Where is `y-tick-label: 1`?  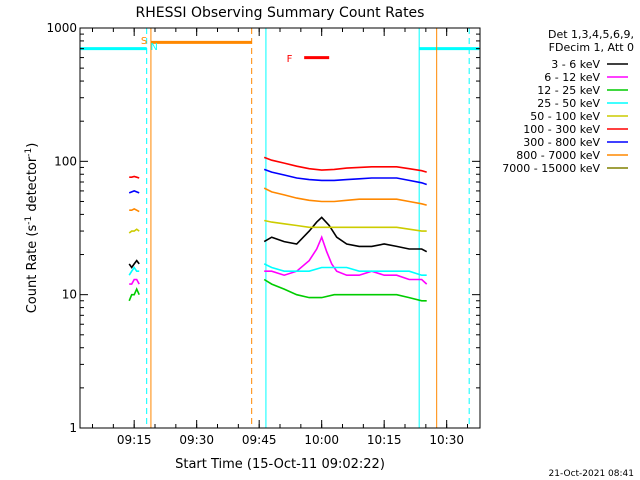 y-tick-label: 1 is located at coordinates (73, 428).